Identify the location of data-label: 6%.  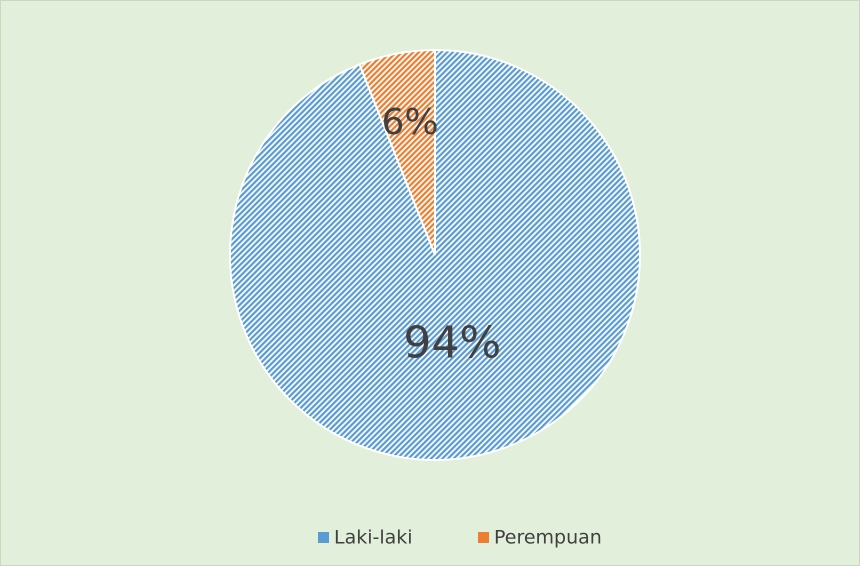
(409, 122).